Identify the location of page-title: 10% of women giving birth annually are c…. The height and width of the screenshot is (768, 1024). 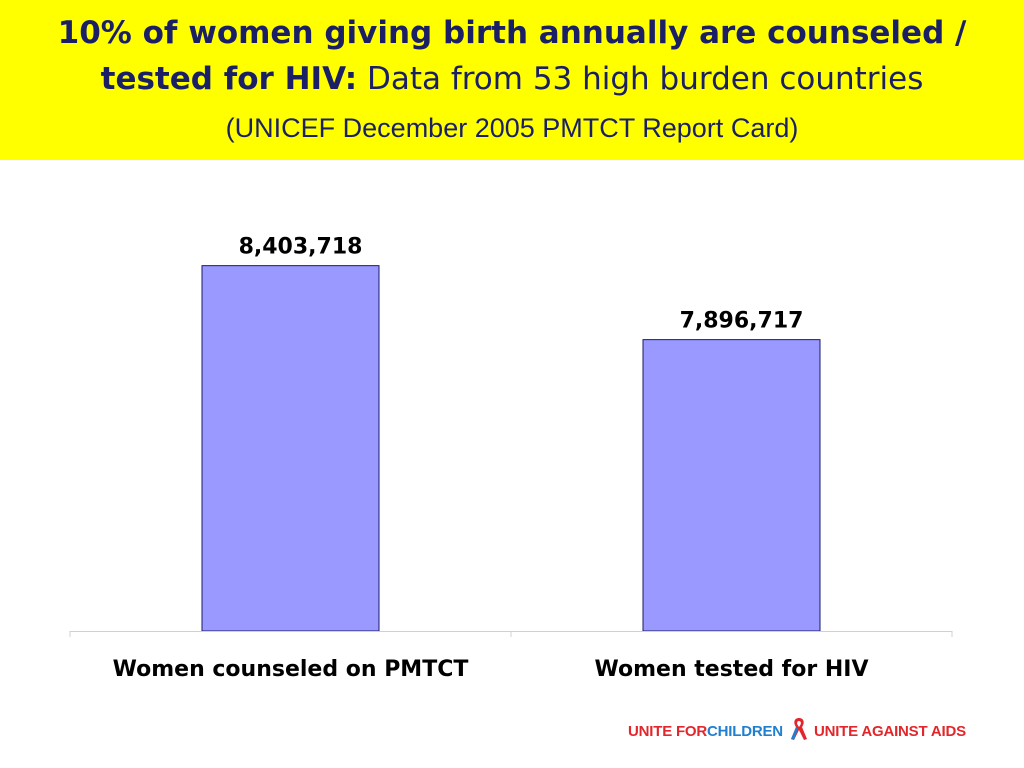
(512, 56).